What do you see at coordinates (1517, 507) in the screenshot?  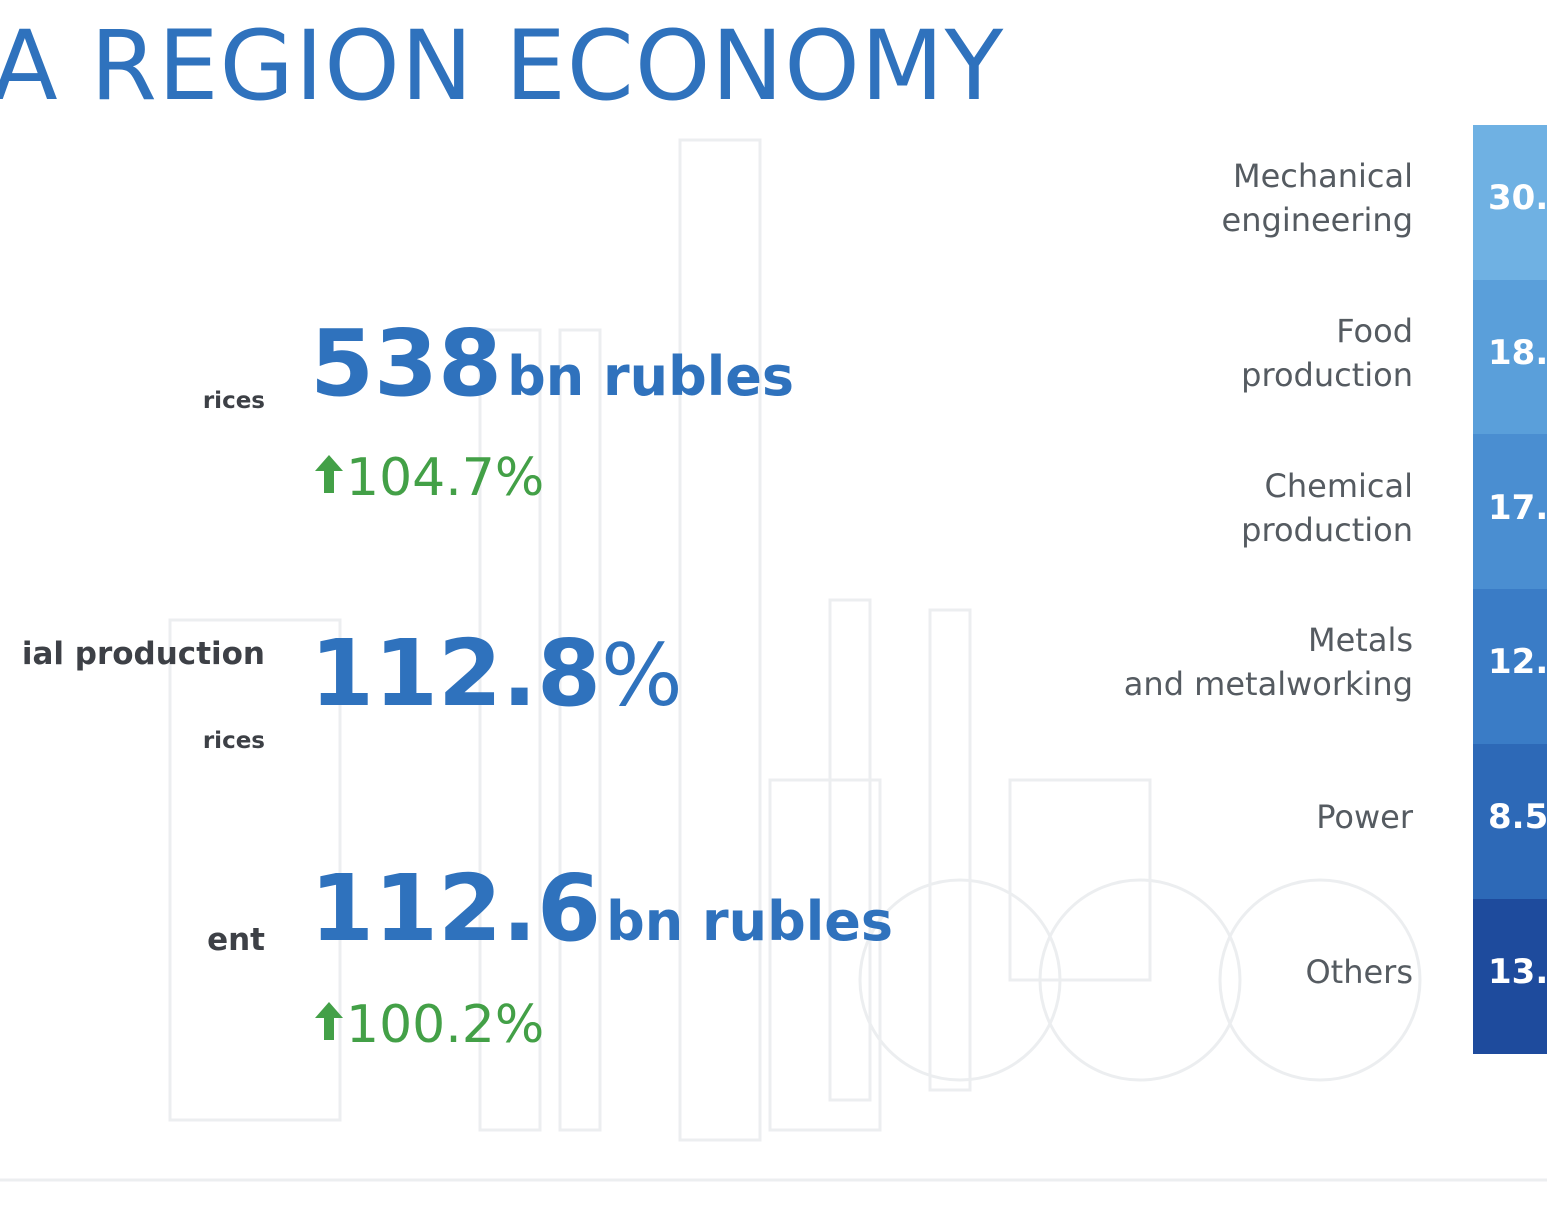 I see `sector-share: 17.` at bounding box center [1517, 507].